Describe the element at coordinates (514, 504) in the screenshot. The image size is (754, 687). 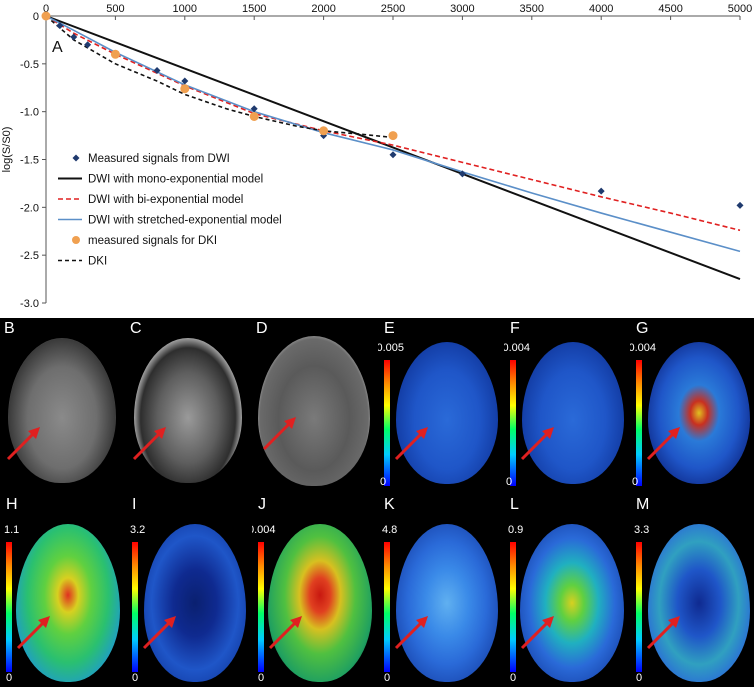
I see `panel-label: L` at that location.